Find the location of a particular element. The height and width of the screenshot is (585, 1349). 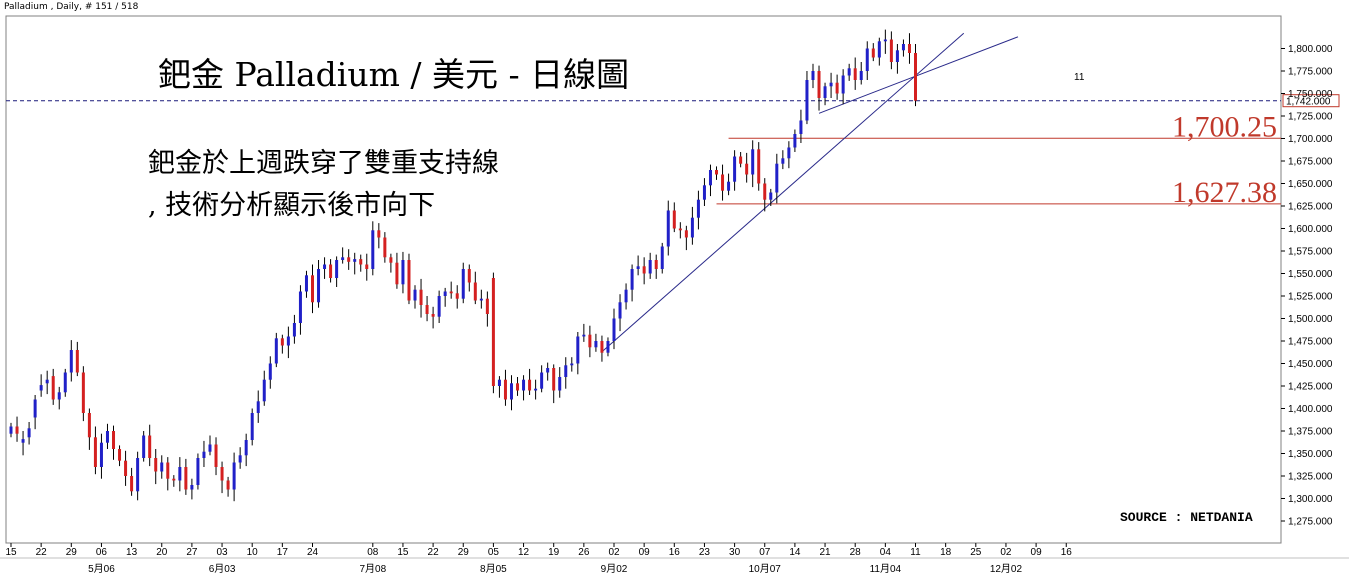

y-tick-label: 1,775.000 is located at coordinates (1310, 72).